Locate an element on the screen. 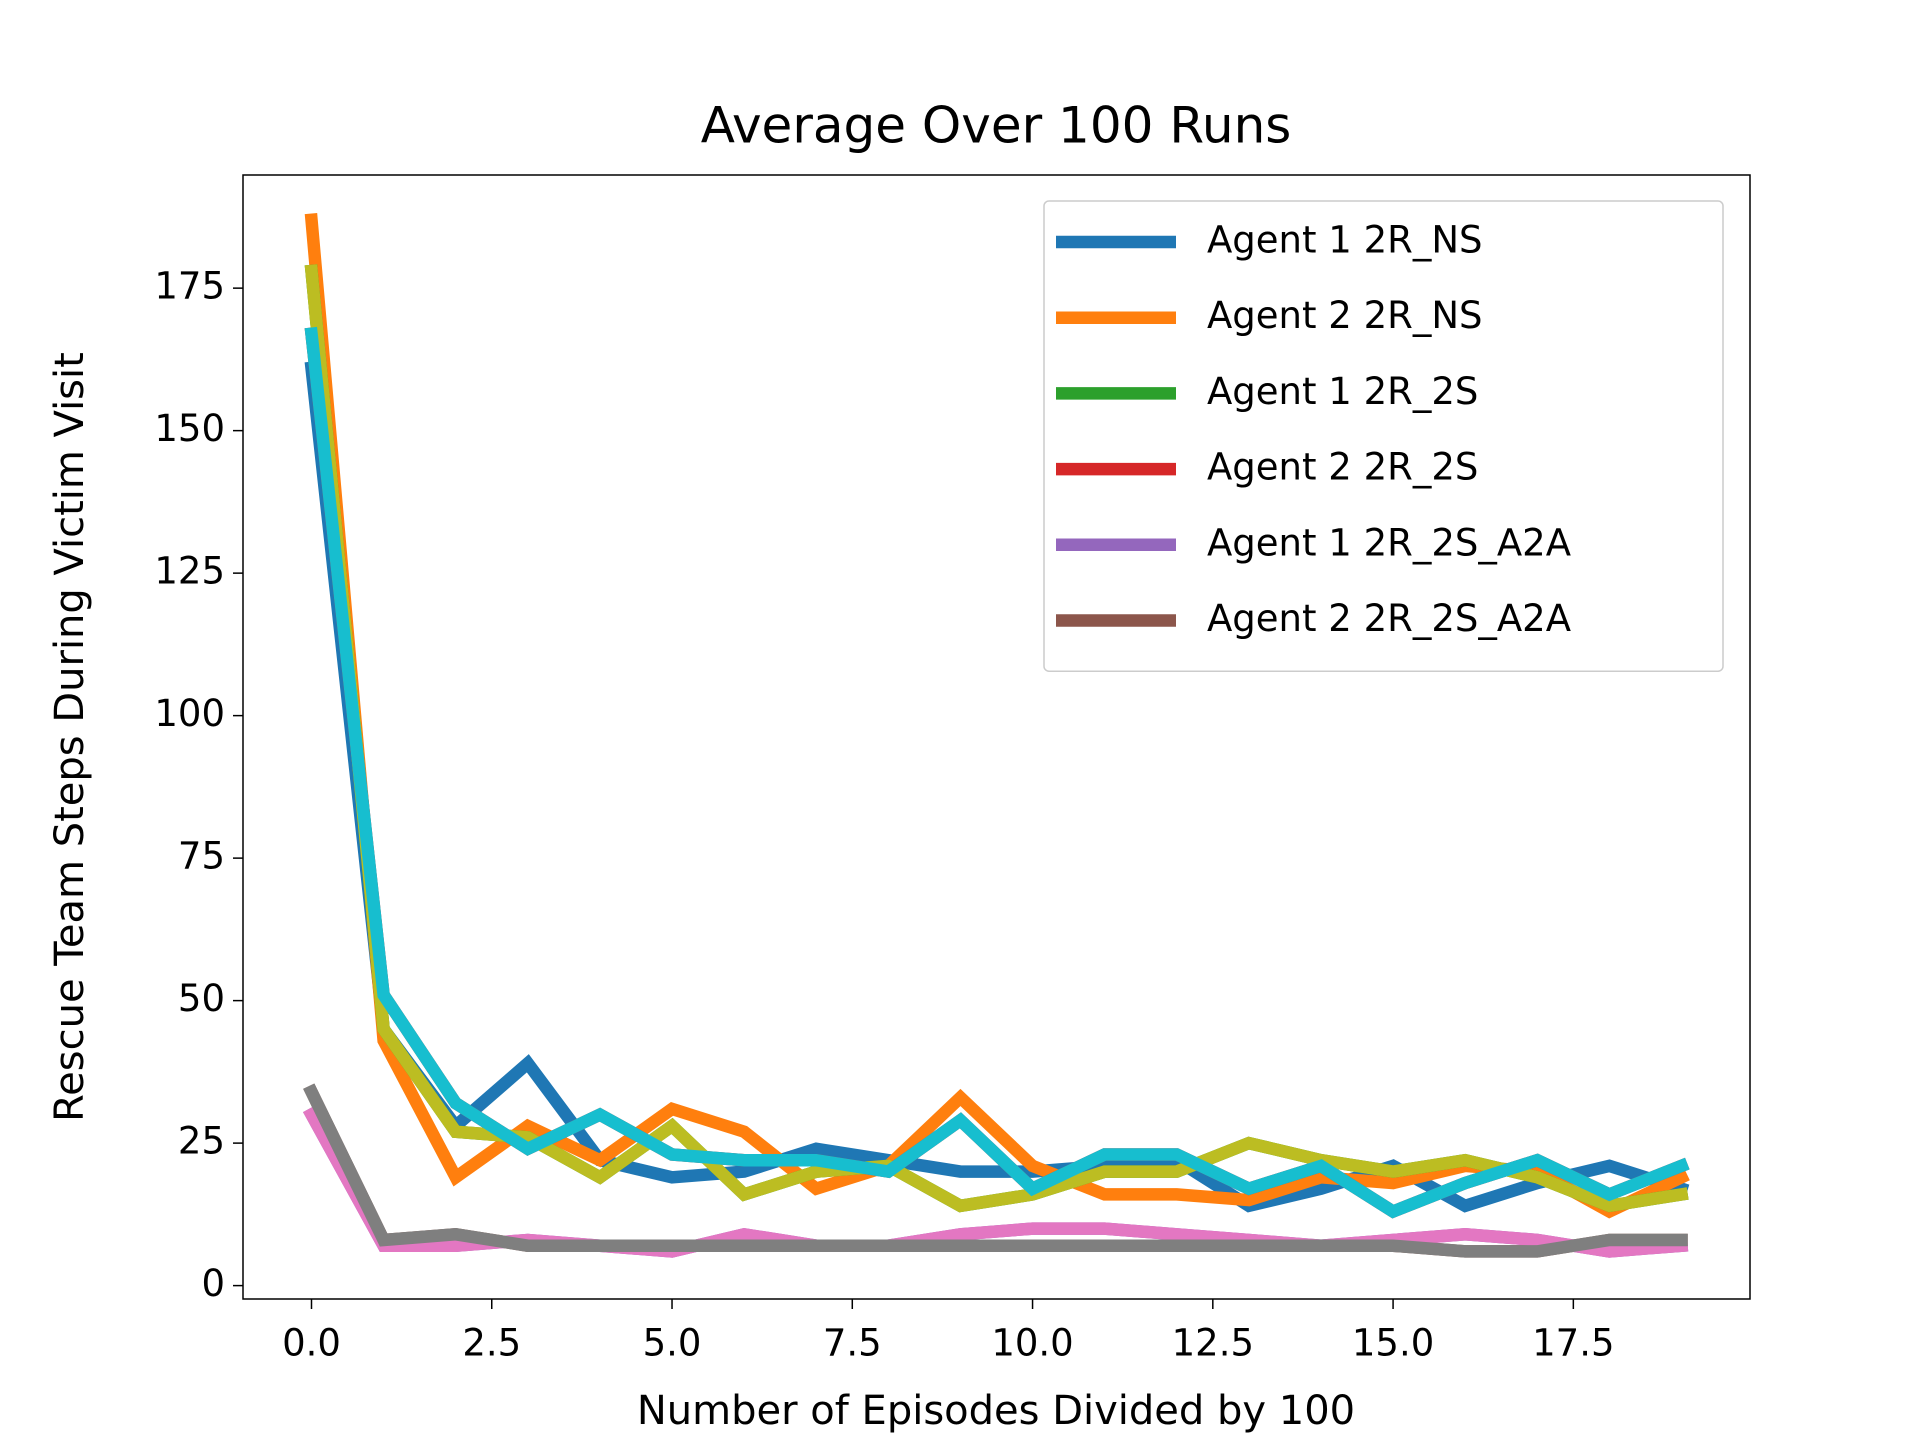 Image resolution: width=1920 pixels, height=1440 pixels. y-tick-label: 75 is located at coordinates (201, 856).